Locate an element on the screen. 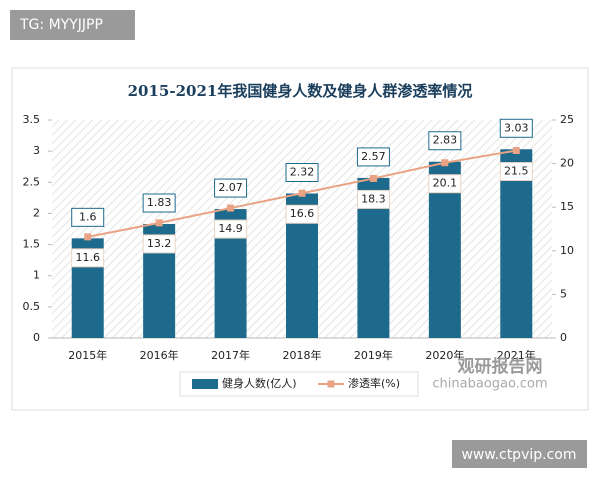  logo-text: 观研报告网 is located at coordinates (500, 366).